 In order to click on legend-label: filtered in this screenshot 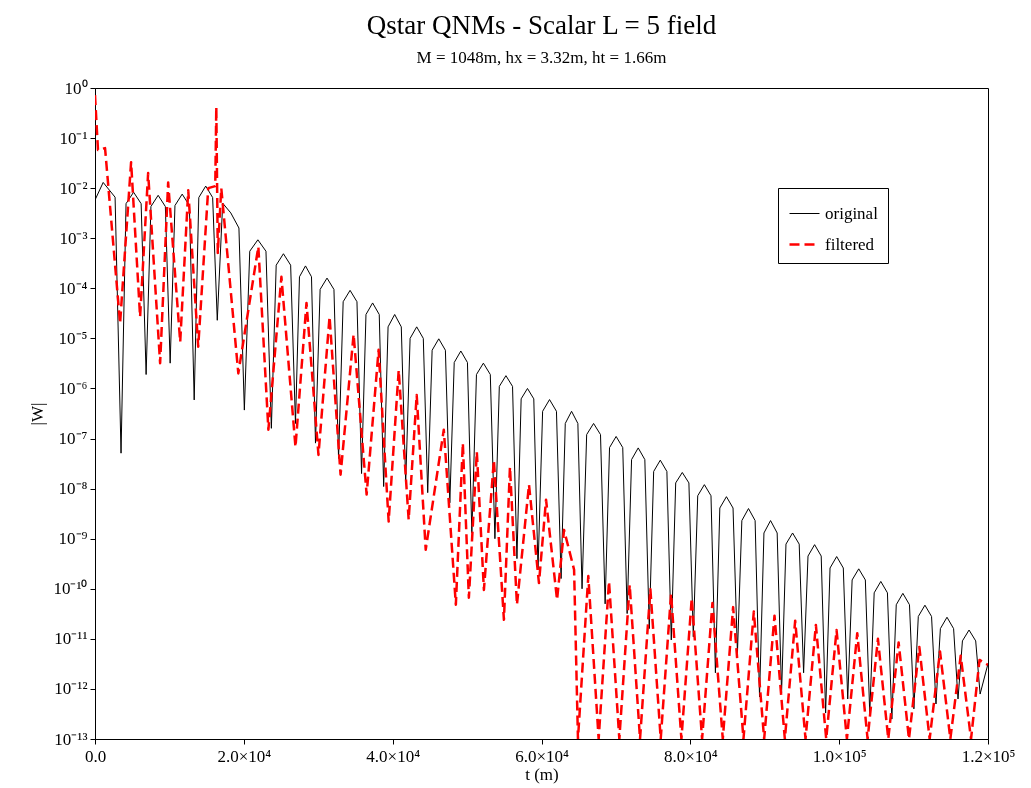, I will do `click(850, 244)`.